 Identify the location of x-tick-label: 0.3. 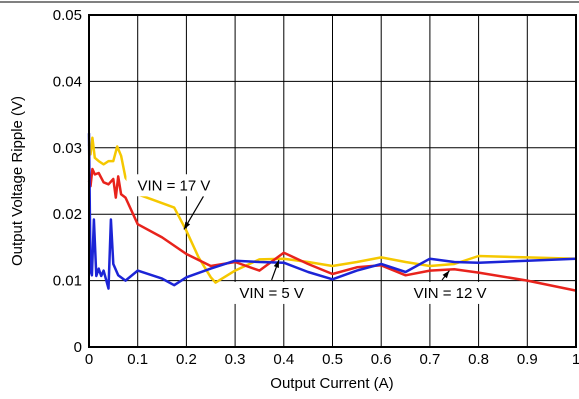
(235, 359).